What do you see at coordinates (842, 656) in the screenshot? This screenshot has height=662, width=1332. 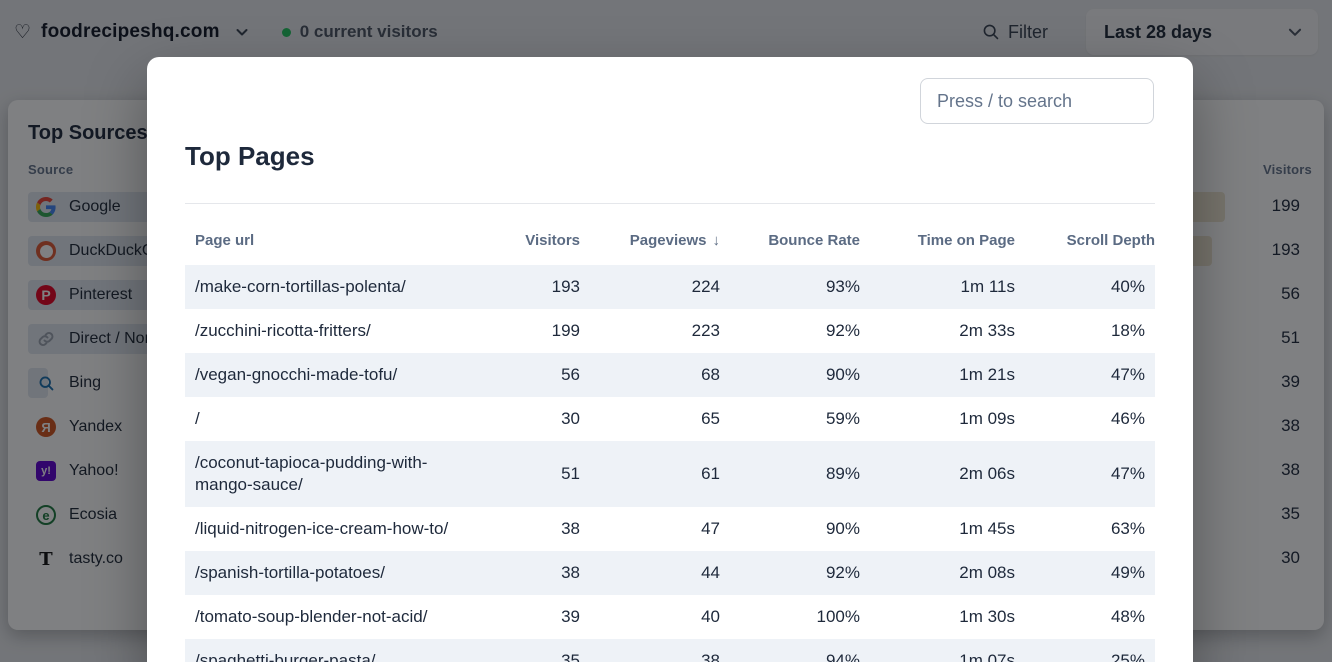 I see `cell-bounce-rate: 94%` at bounding box center [842, 656].